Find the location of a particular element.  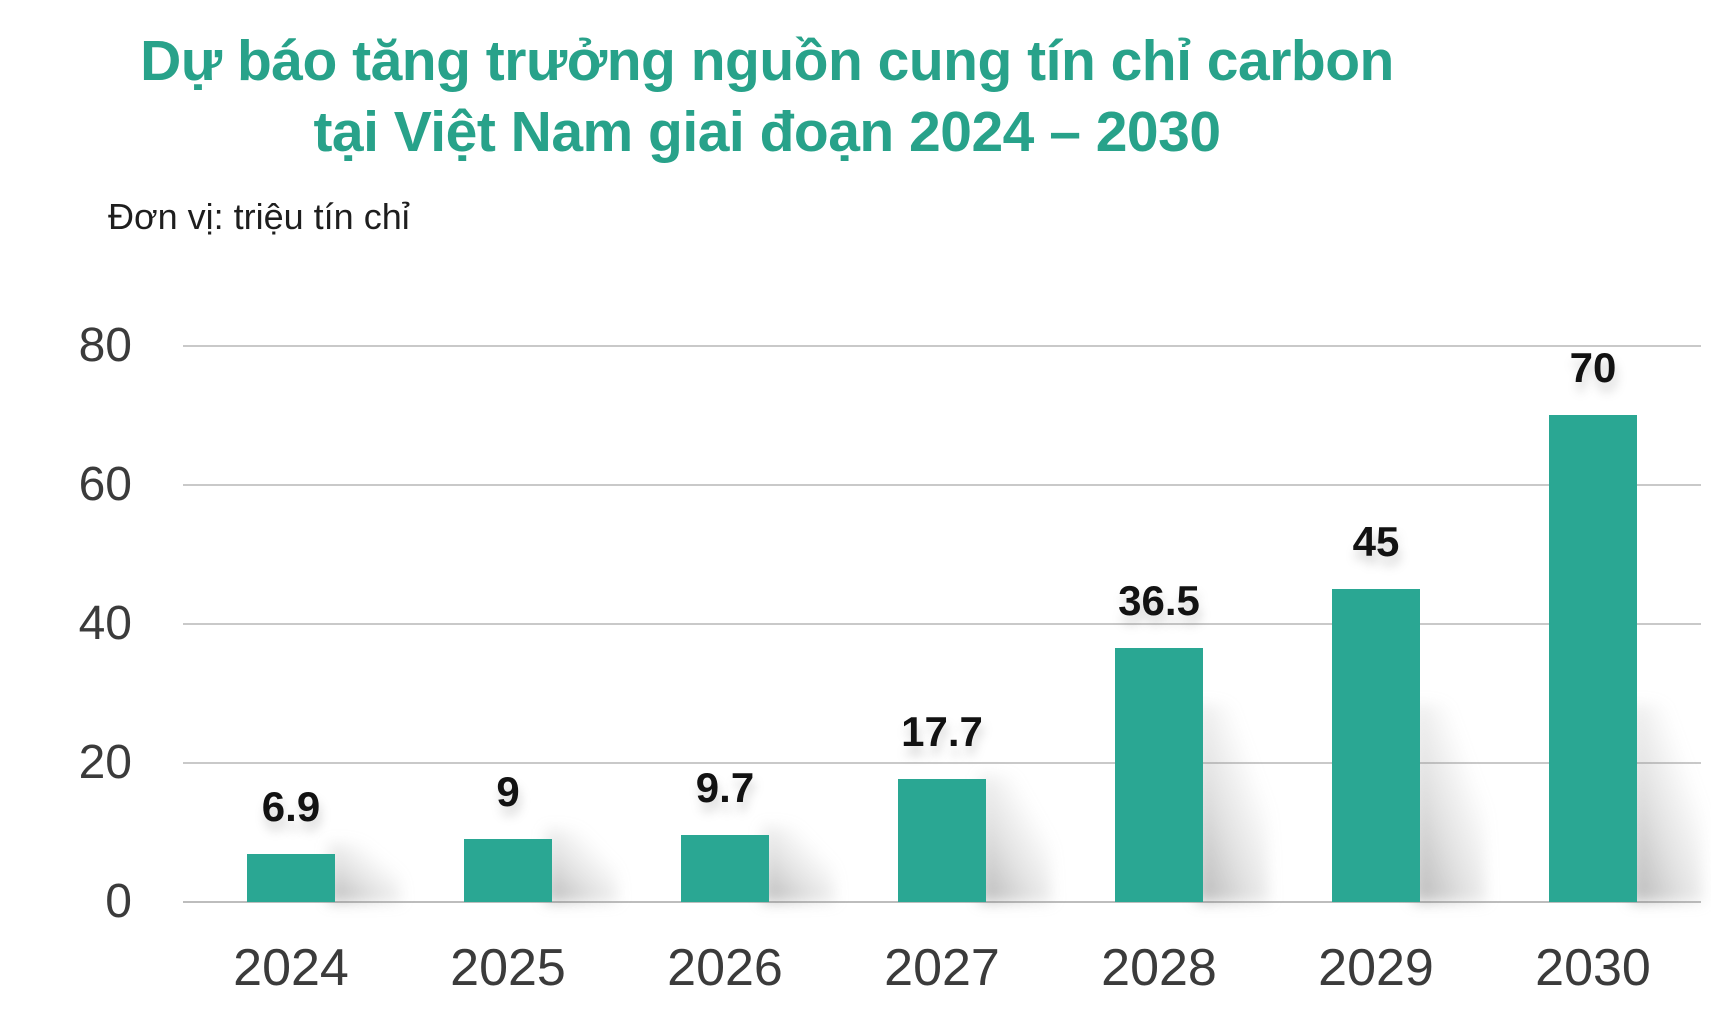

x-tick-label: 2024 is located at coordinates (291, 968).